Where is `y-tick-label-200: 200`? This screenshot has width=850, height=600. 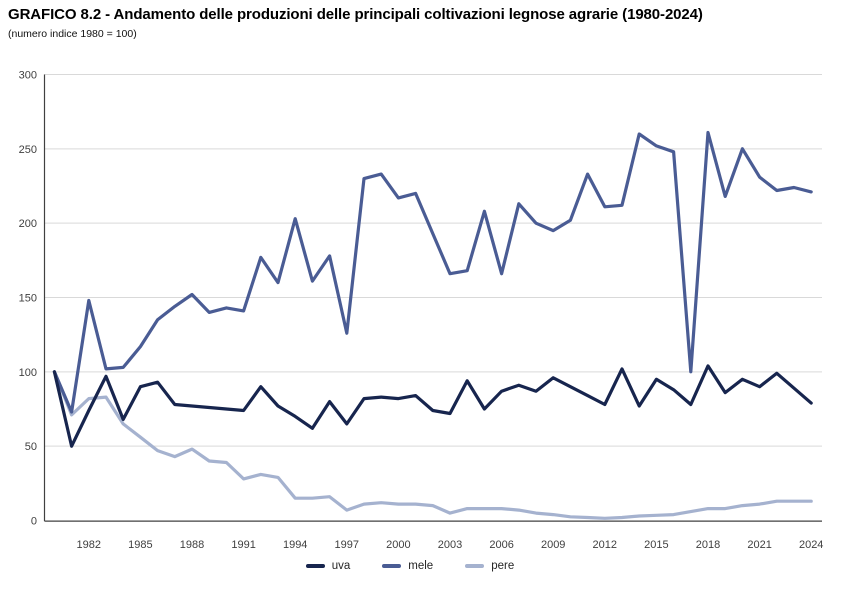 y-tick-label-200: 200 is located at coordinates (28, 224).